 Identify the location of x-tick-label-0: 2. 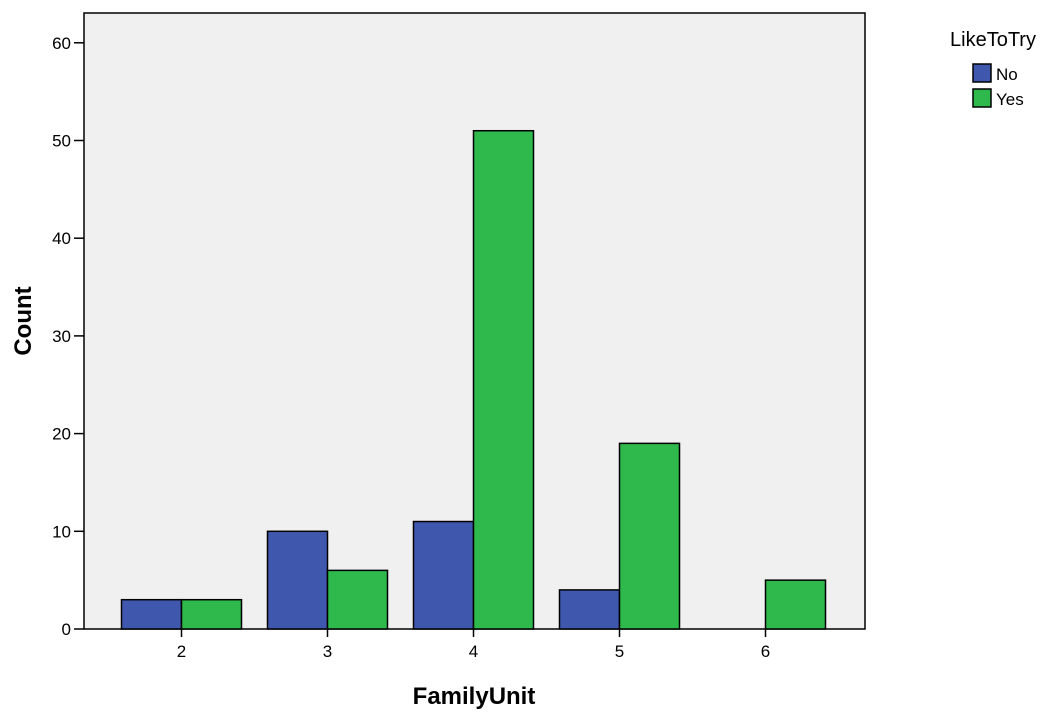
(181, 651).